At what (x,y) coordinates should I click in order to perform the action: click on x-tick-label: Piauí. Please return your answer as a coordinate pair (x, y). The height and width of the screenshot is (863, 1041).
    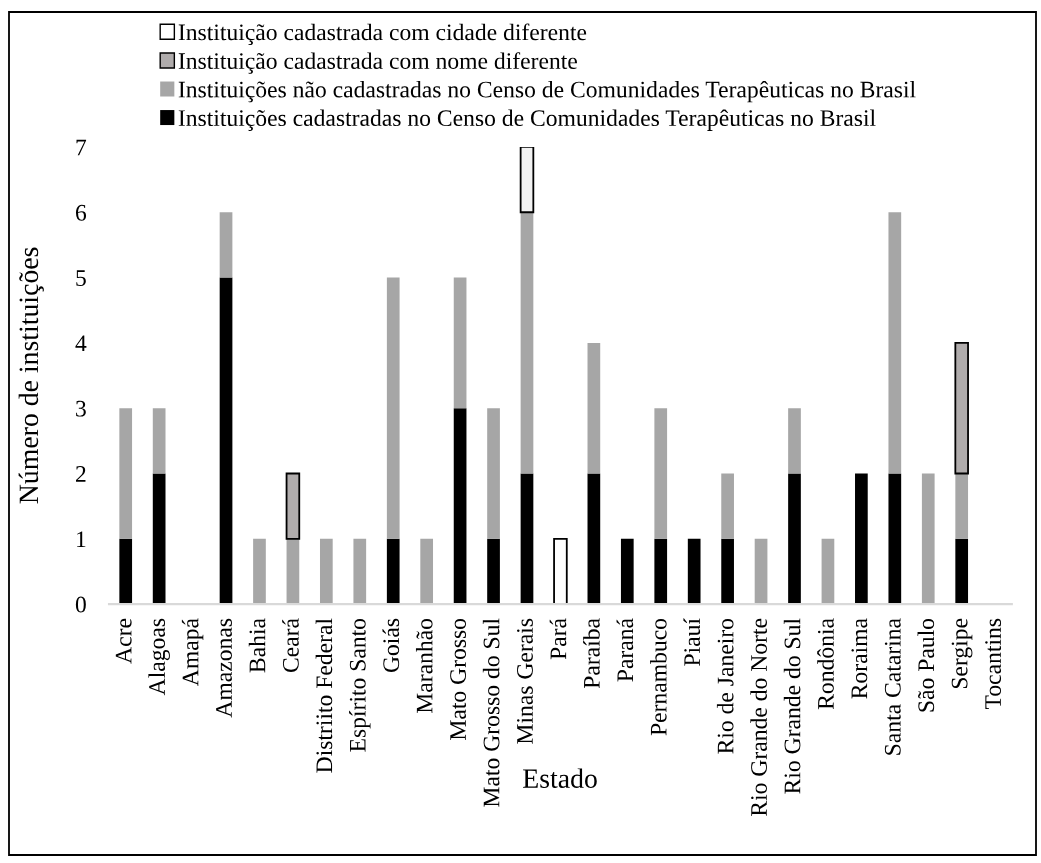
    Looking at the image, I should click on (692, 642).